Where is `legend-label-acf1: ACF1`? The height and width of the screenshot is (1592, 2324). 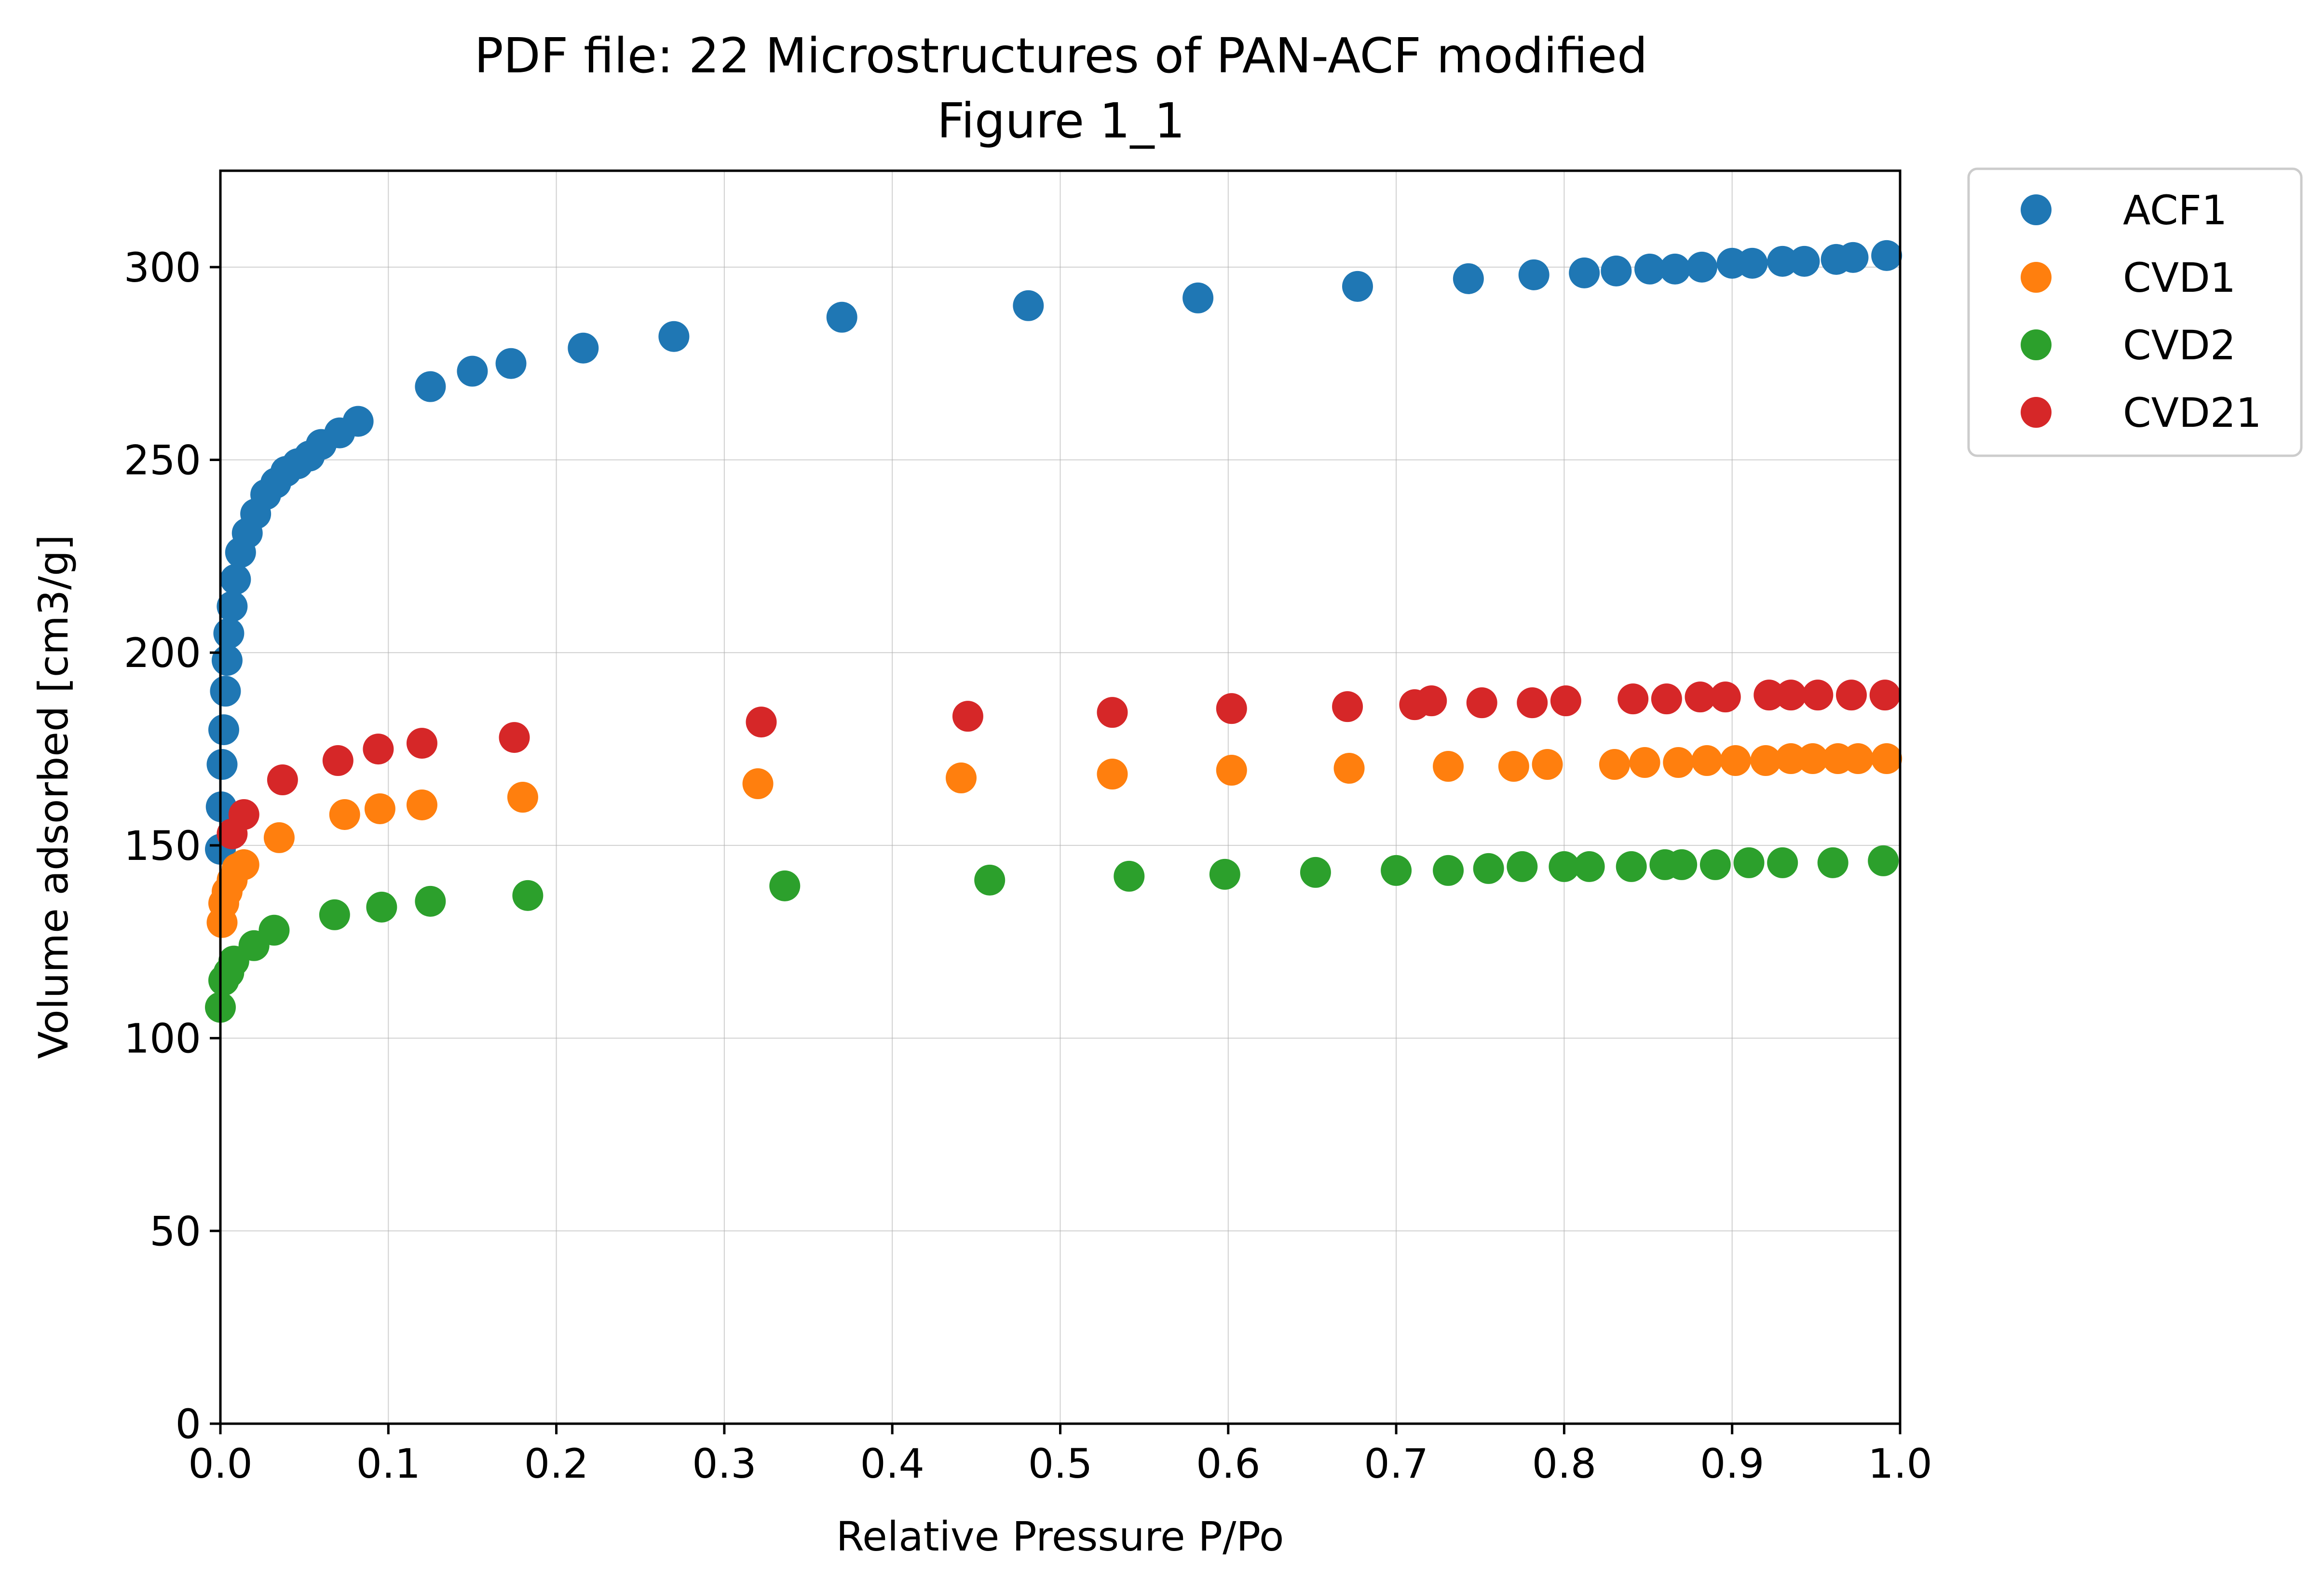 legend-label-acf1: ACF1 is located at coordinates (2175, 210).